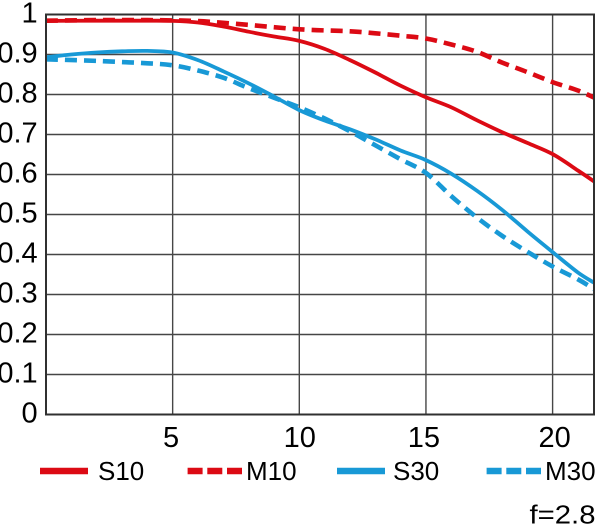 The width and height of the screenshot is (600, 532). What do you see at coordinates (19, 174) in the screenshot?
I see `svg-text: 0.6` at bounding box center [19, 174].